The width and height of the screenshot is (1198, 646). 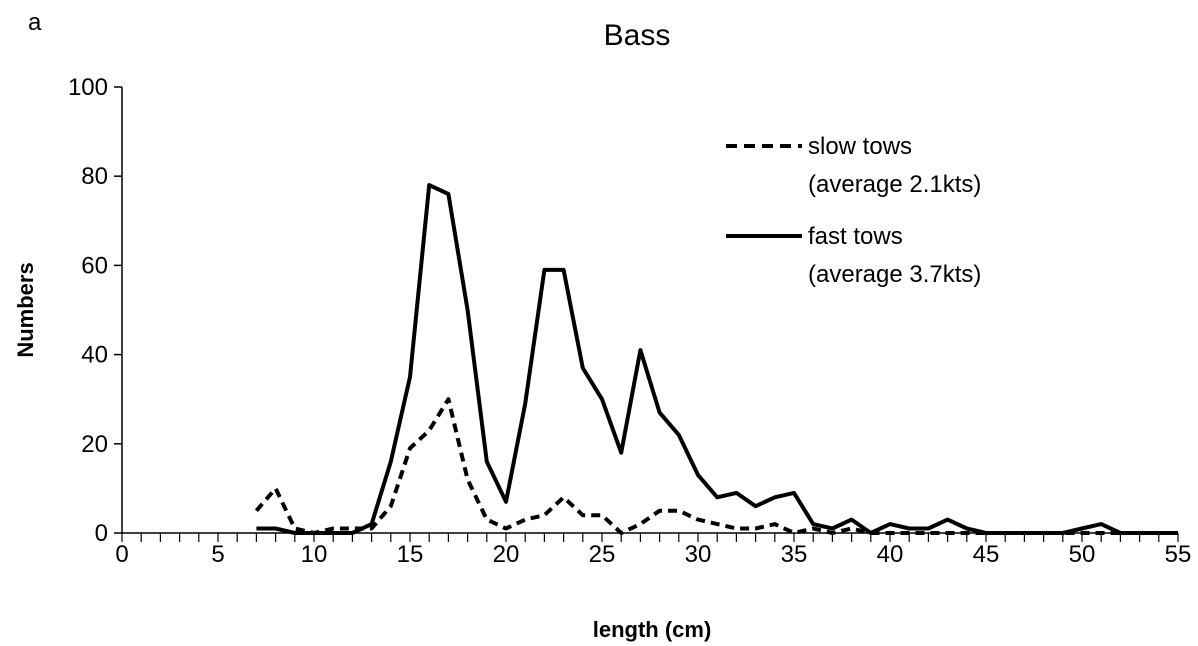 I want to click on legend-fast-tows-sublabel: (average 3.7kts), so click(x=894, y=274).